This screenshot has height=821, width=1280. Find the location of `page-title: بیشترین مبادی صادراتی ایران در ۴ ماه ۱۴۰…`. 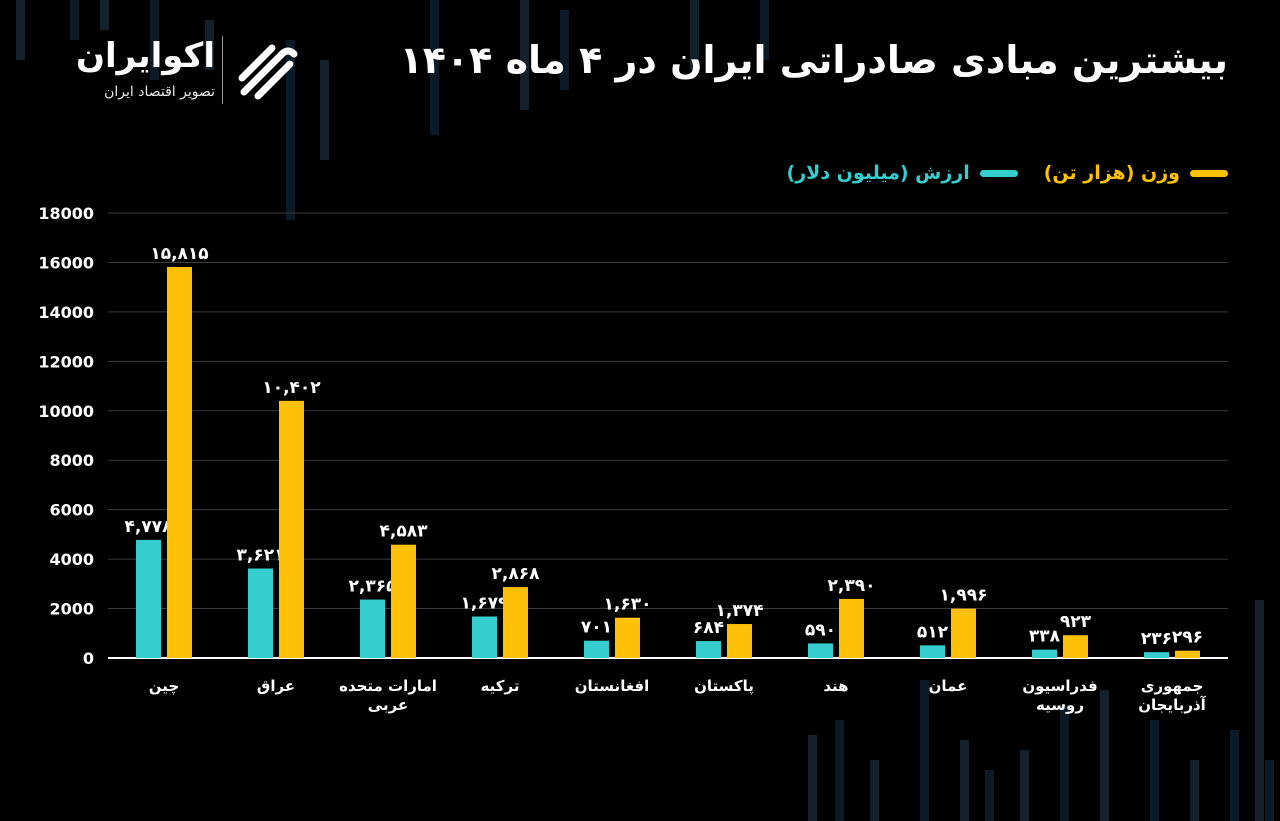

page-title: بیشترین مبادی صادراتی ایران در ۴ ماه ۱۴۰… is located at coordinates (813, 60).